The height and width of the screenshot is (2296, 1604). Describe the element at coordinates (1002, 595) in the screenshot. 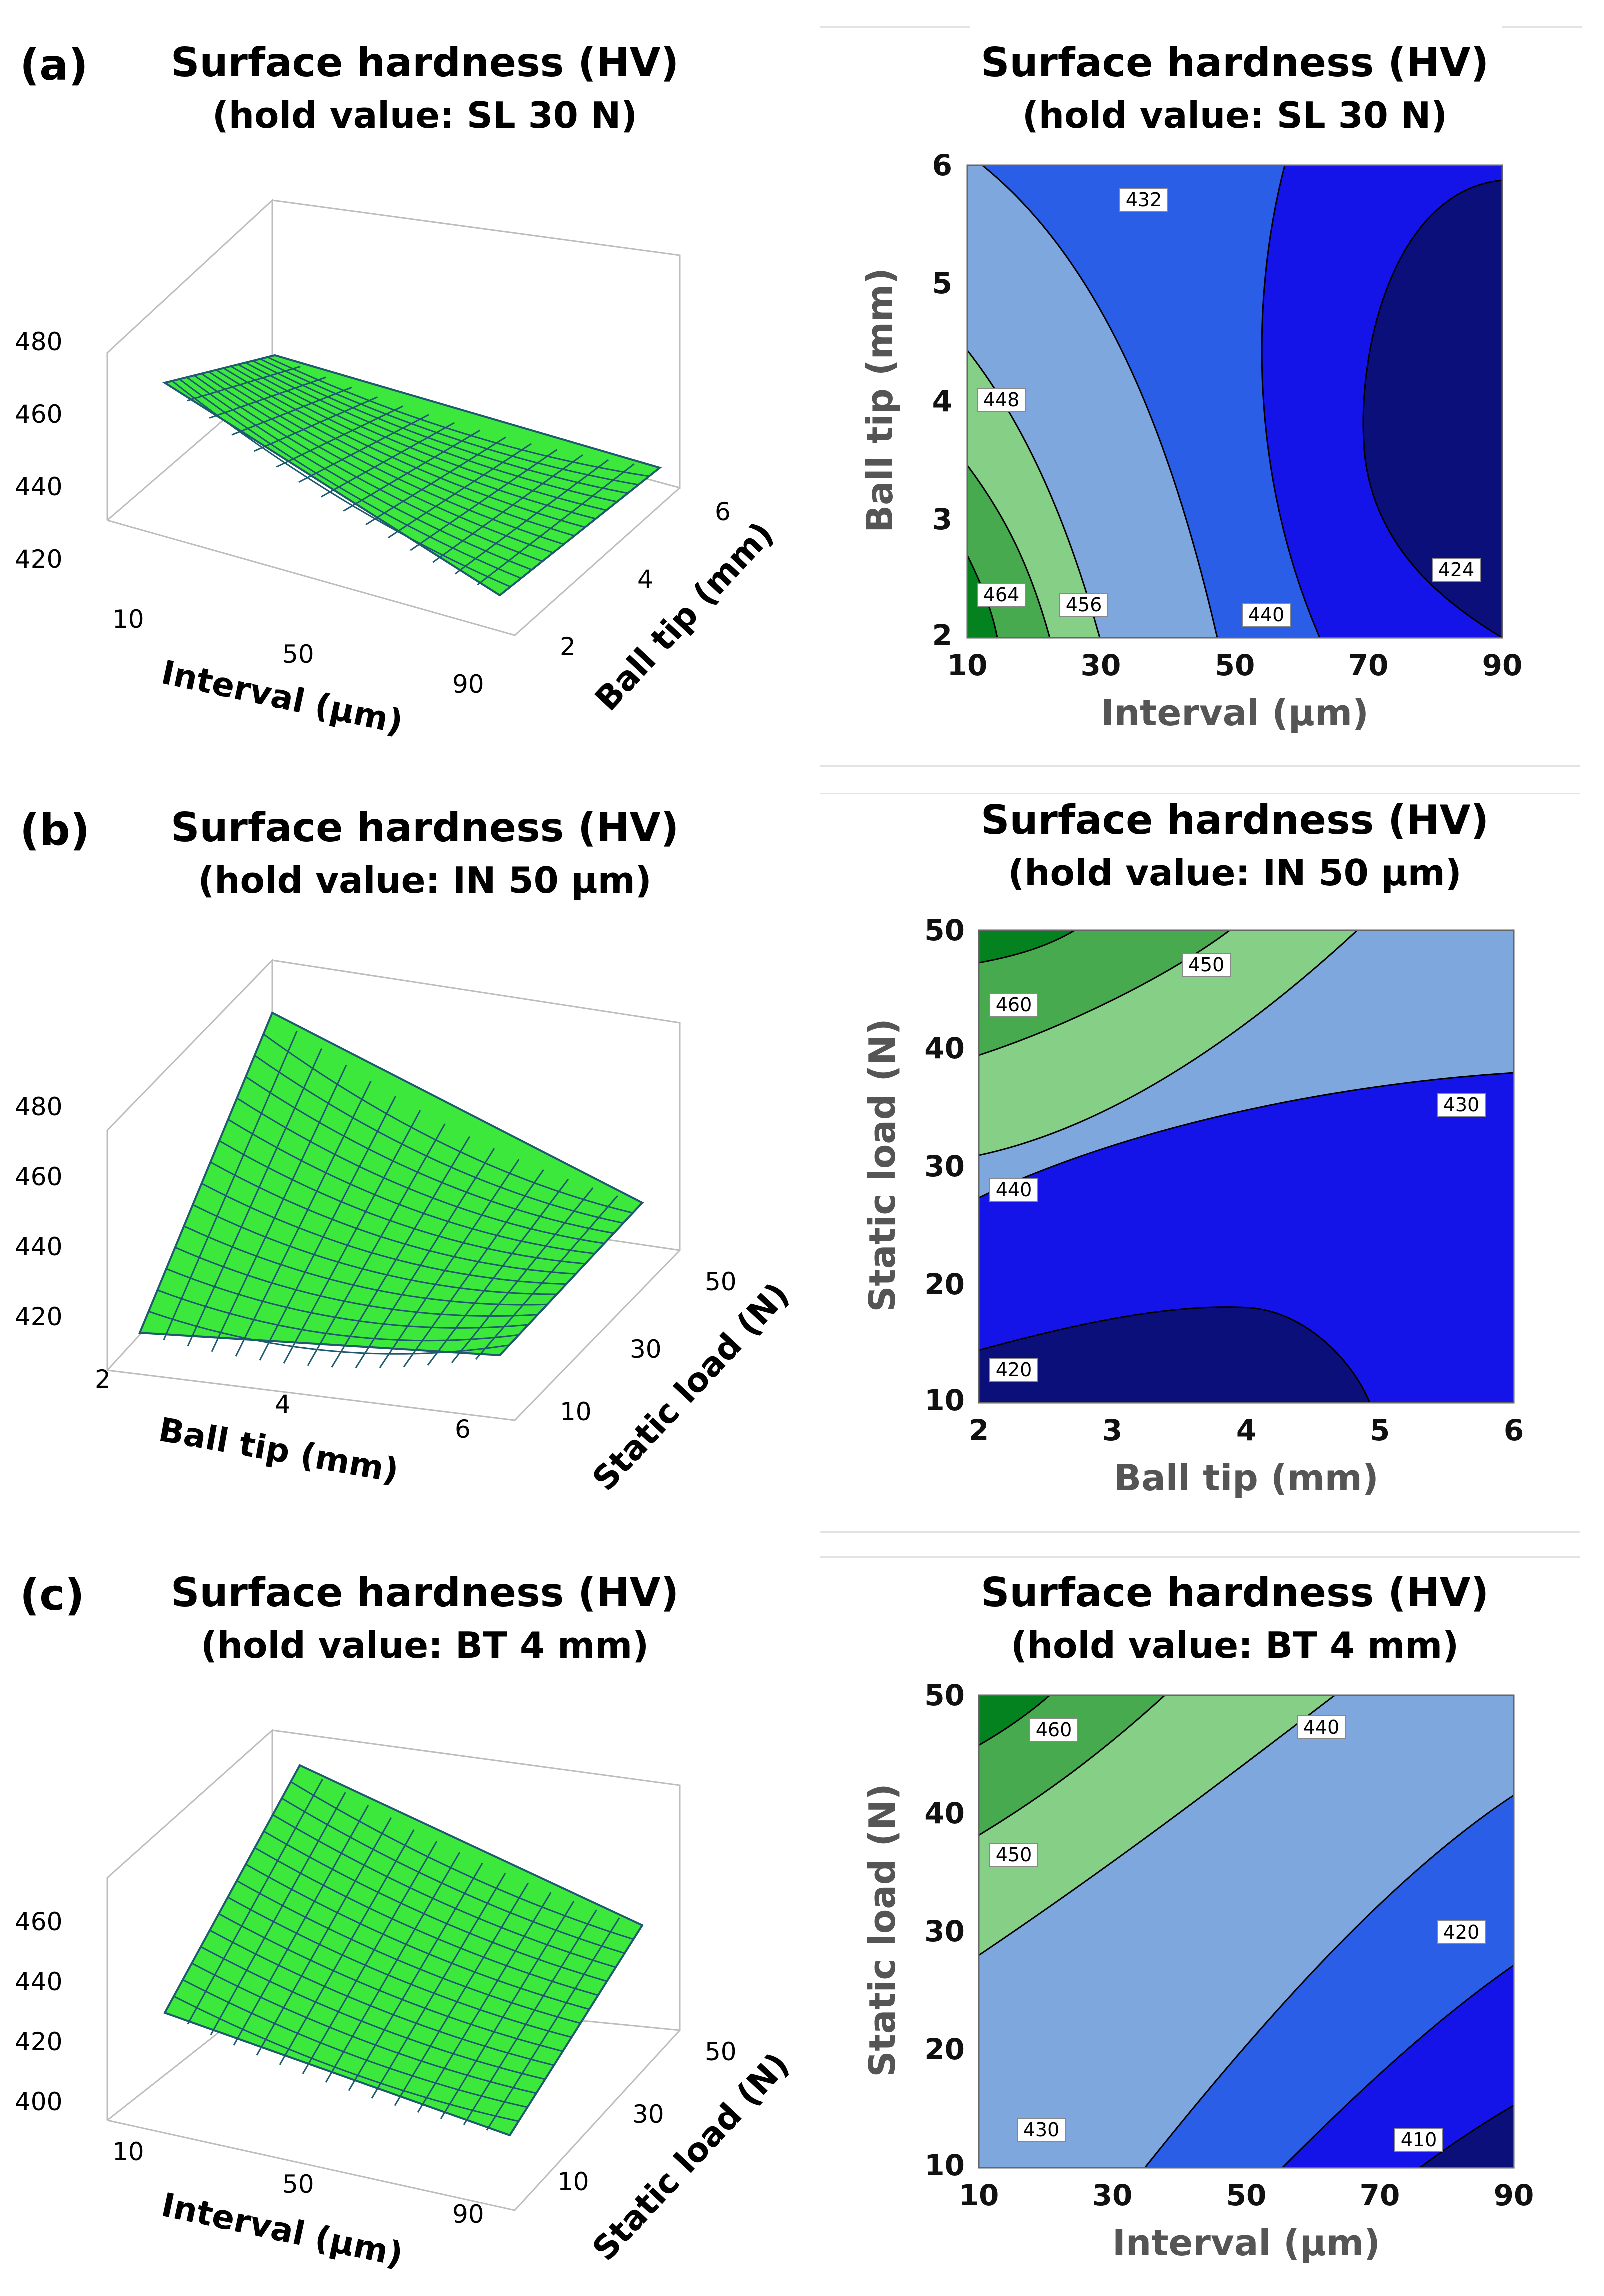

I see `contour-label-a-464: 464` at that location.